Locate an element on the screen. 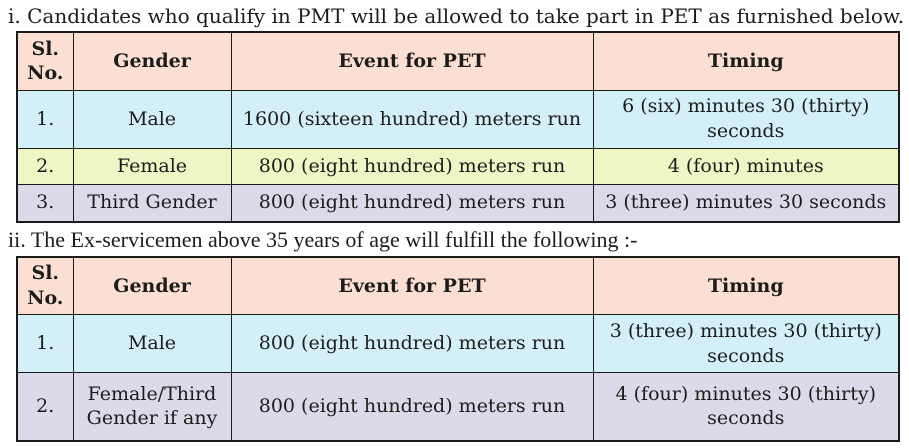 The image size is (909, 448). cell-timing: 4 (four) minutes 30 (thirty) seconds is located at coordinates (746, 407).